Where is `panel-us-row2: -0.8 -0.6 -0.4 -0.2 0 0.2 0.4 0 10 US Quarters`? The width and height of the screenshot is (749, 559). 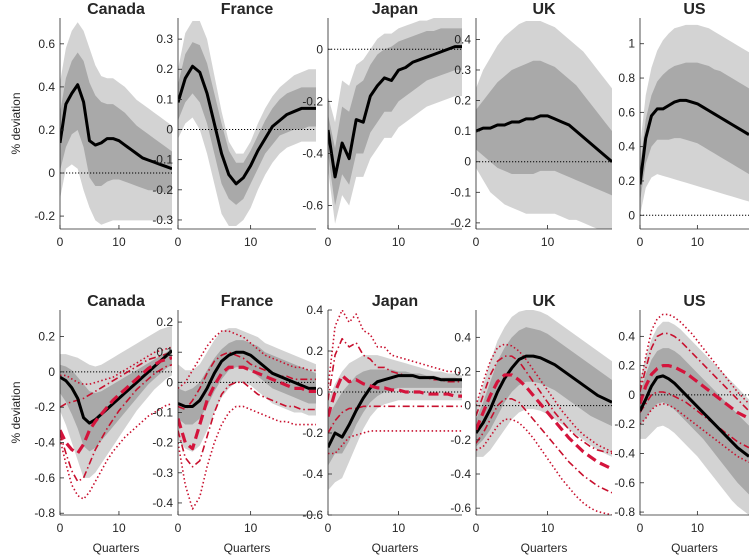
panel-us-row2: -0.8 -0.6 -0.4 -0.2 0 0.2 0.4 0 10 US Quarters is located at coordinates (681, 424).